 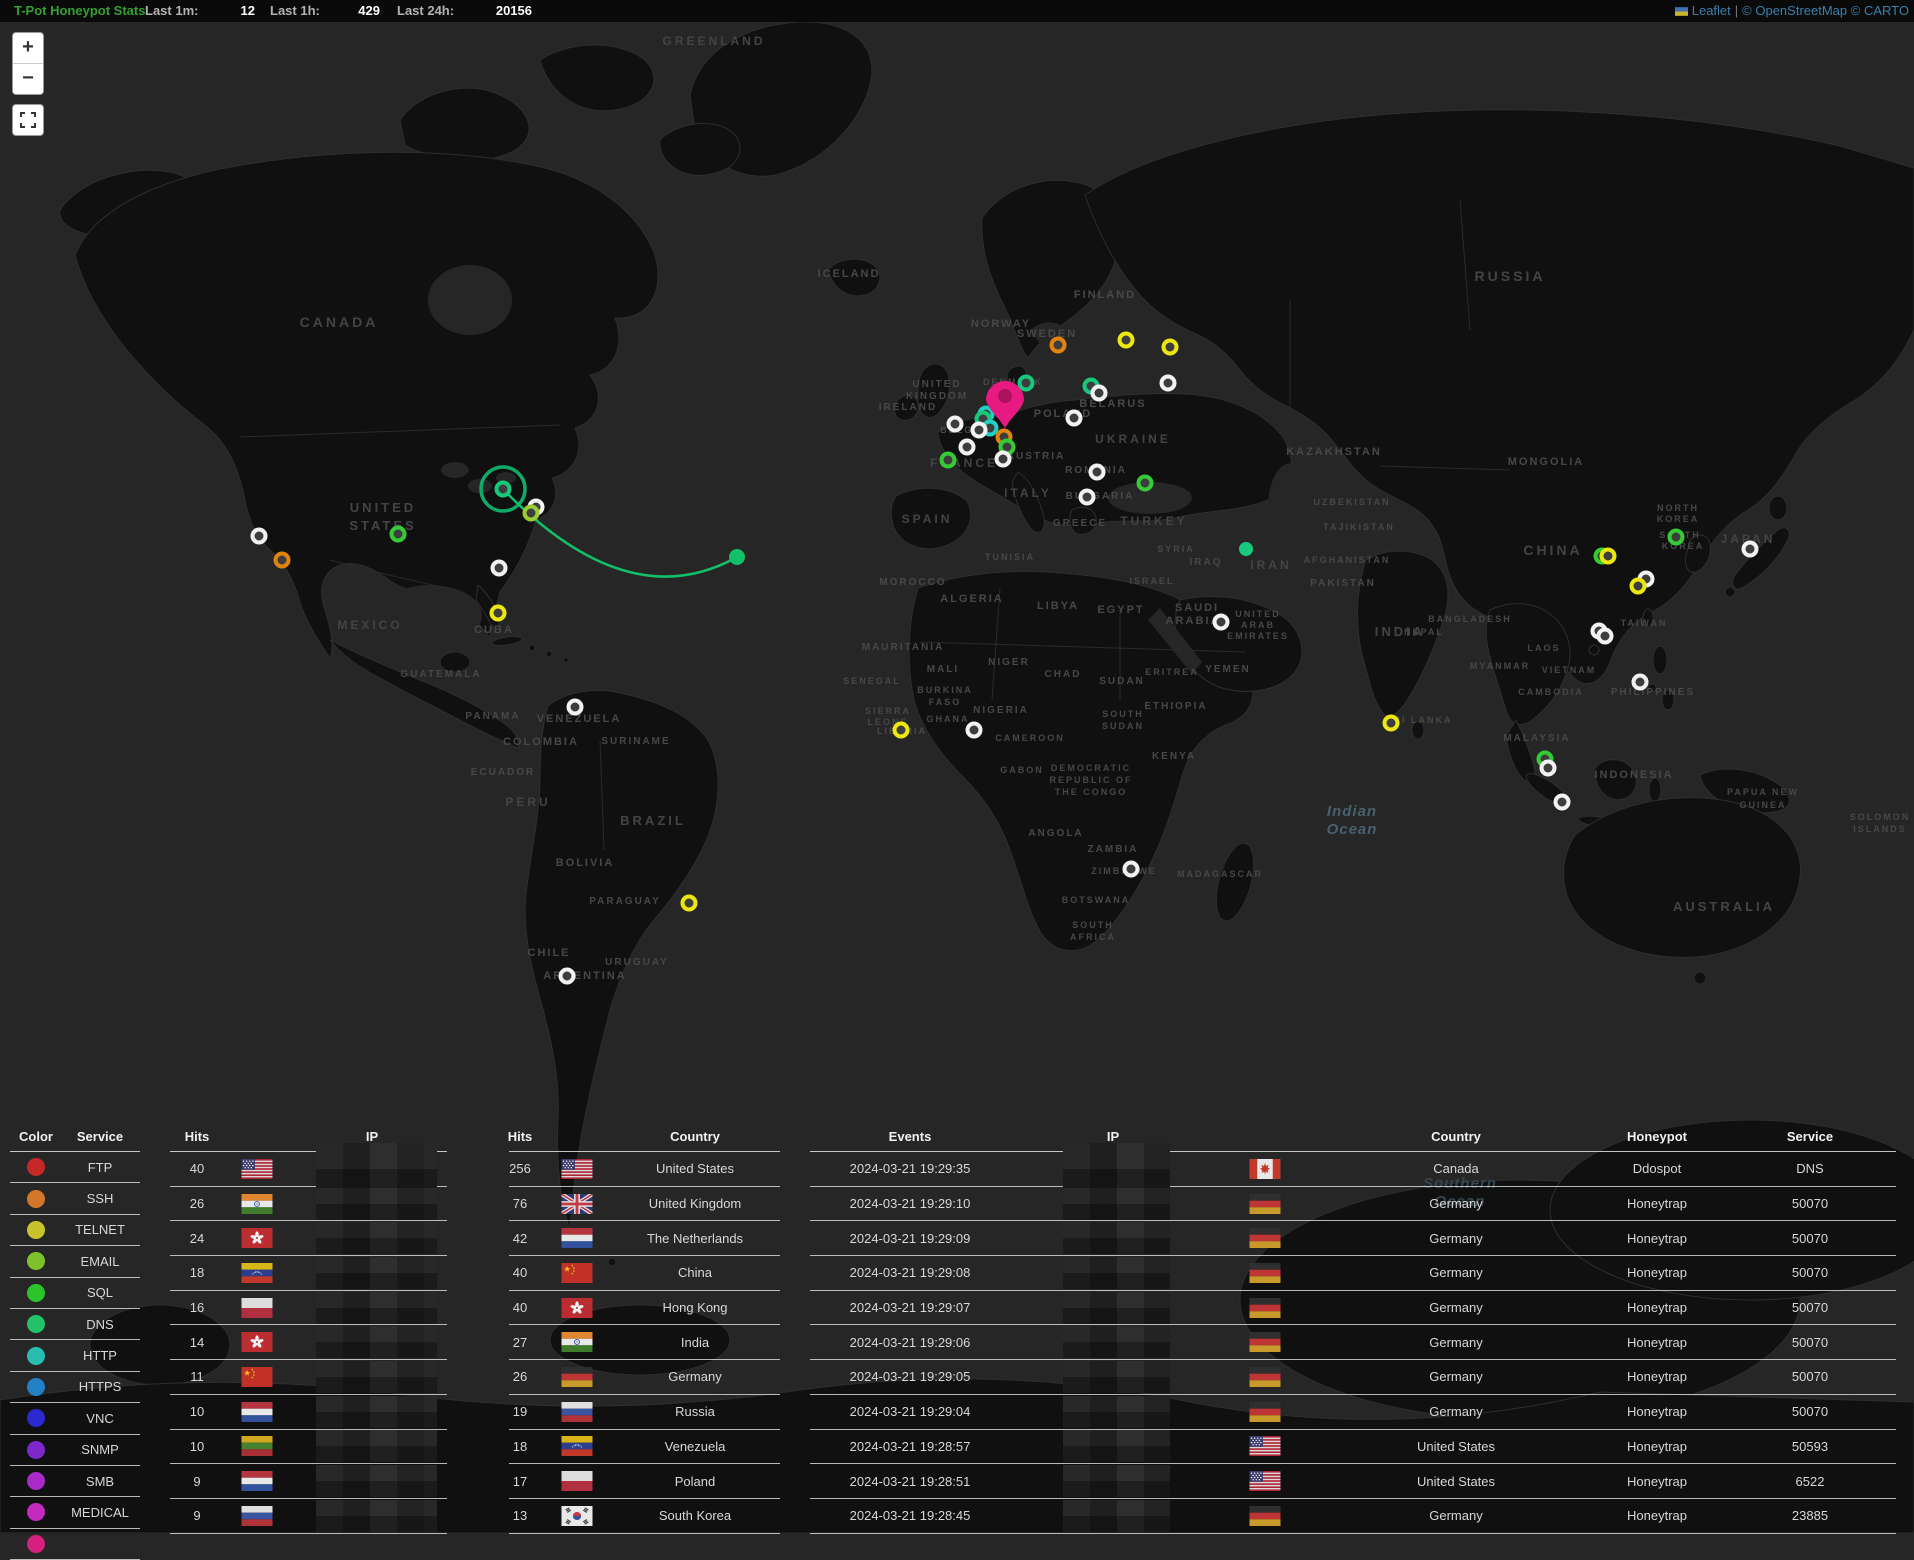 I want to click on event-timestamp: 2024-03-21 19:29:09, so click(x=910, y=1238).